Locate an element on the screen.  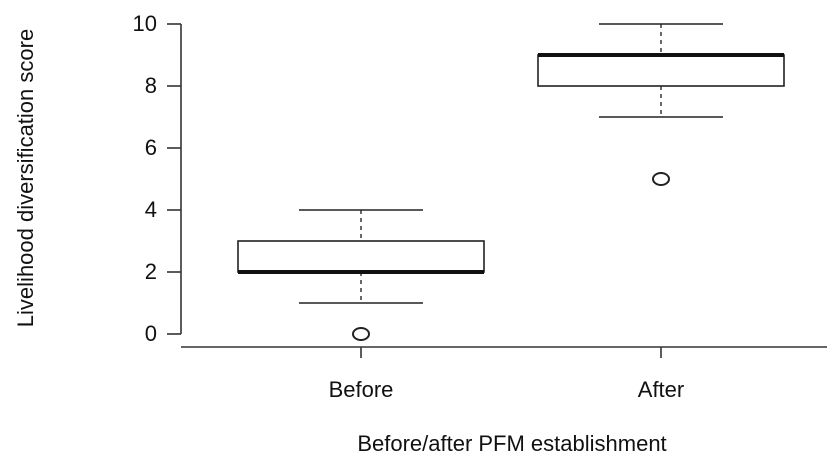
y-tick-label: 10 is located at coordinates (145, 23).